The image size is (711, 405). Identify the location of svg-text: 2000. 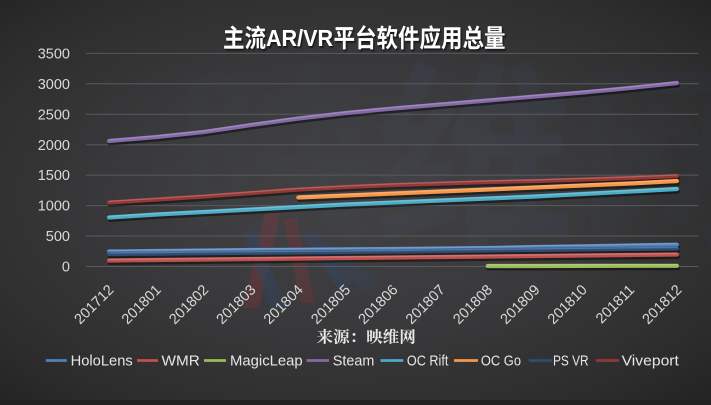
(54, 146).